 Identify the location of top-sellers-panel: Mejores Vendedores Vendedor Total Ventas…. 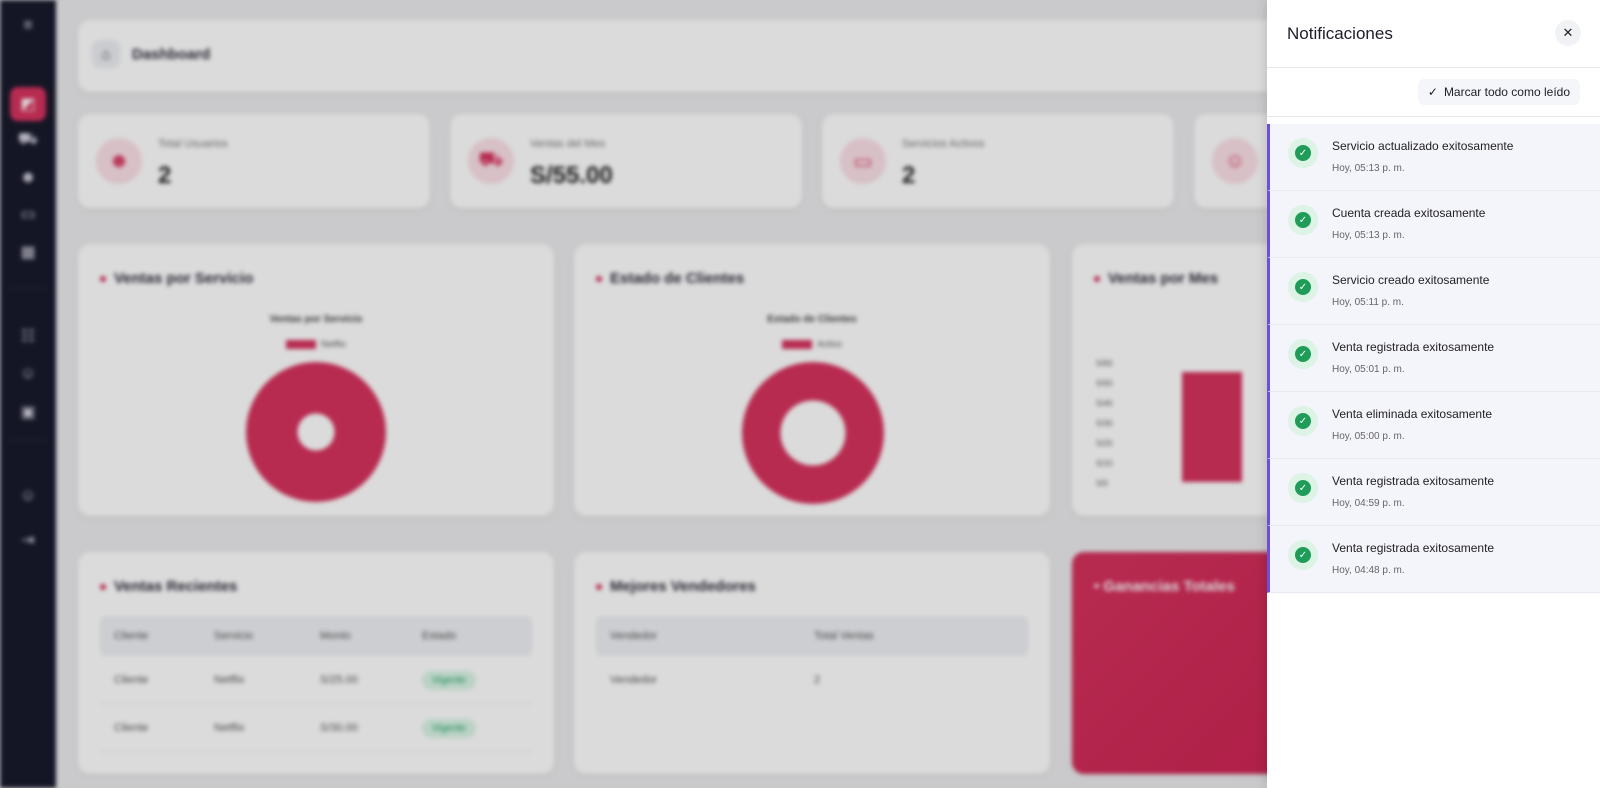
(812, 663).